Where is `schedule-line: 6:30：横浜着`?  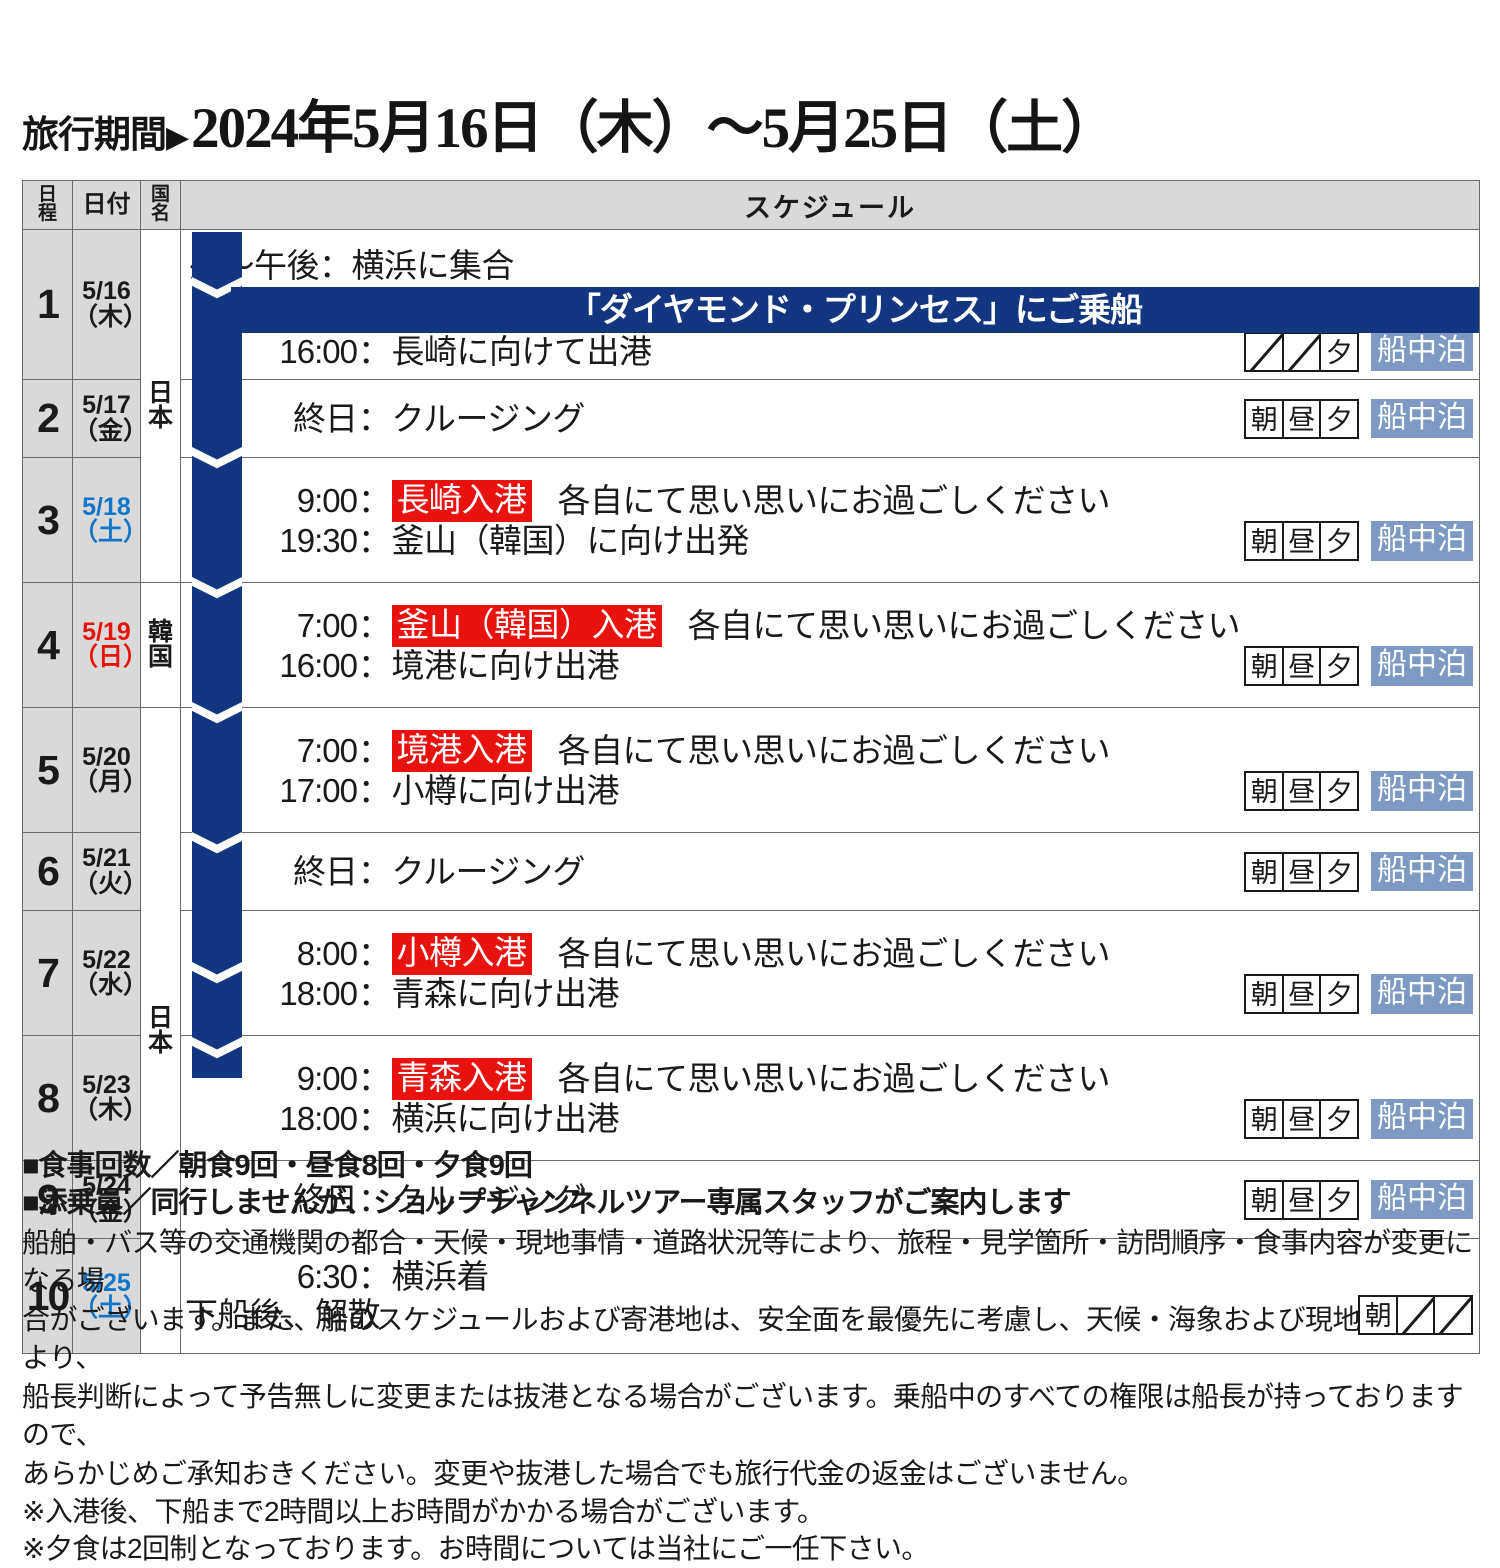 schedule-line: 6:30：横浜着 is located at coordinates (830, 1277).